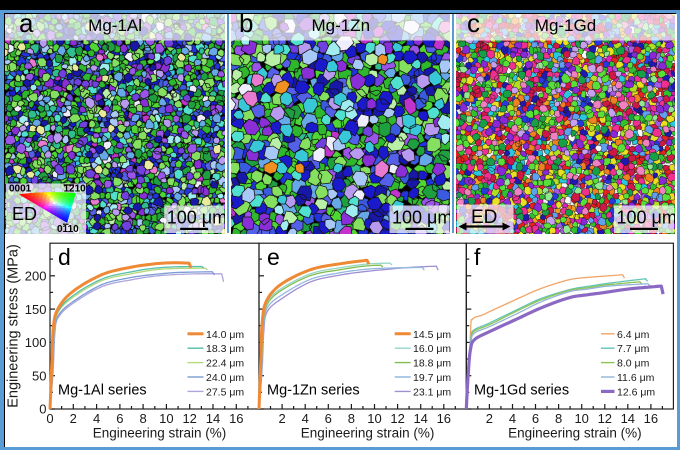  Describe the element at coordinates (636, 378) in the screenshot. I see `svg-text: 11.6 μm` at that location.